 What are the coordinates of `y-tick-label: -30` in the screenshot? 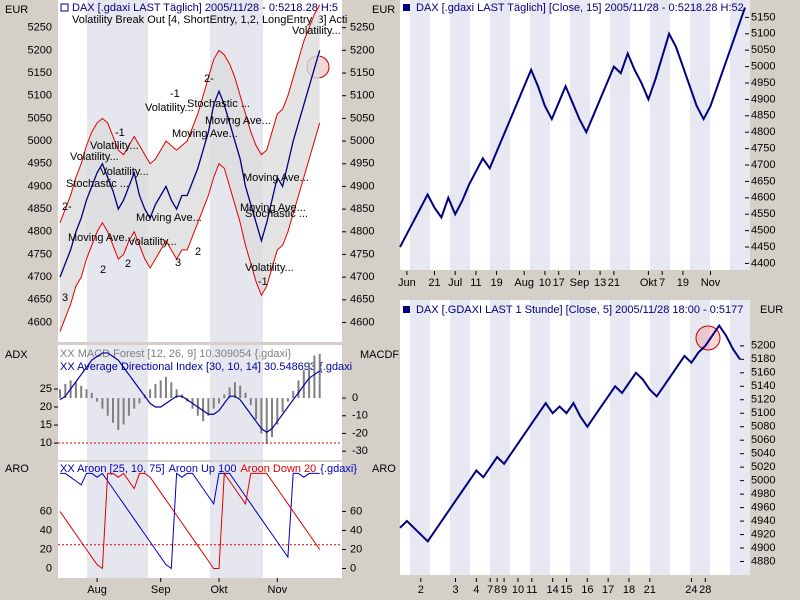 It's located at (360, 451).